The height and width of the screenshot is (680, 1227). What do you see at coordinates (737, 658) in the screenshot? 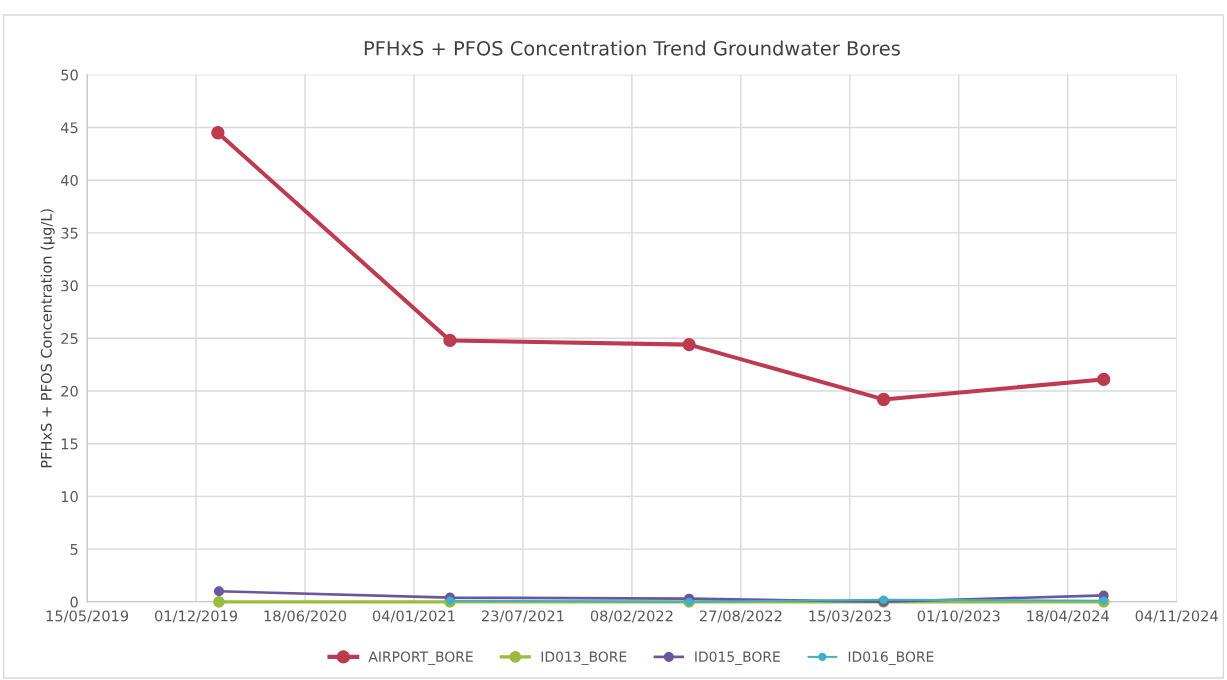
I see `legend-label: ID015_BORE` at bounding box center [737, 658].